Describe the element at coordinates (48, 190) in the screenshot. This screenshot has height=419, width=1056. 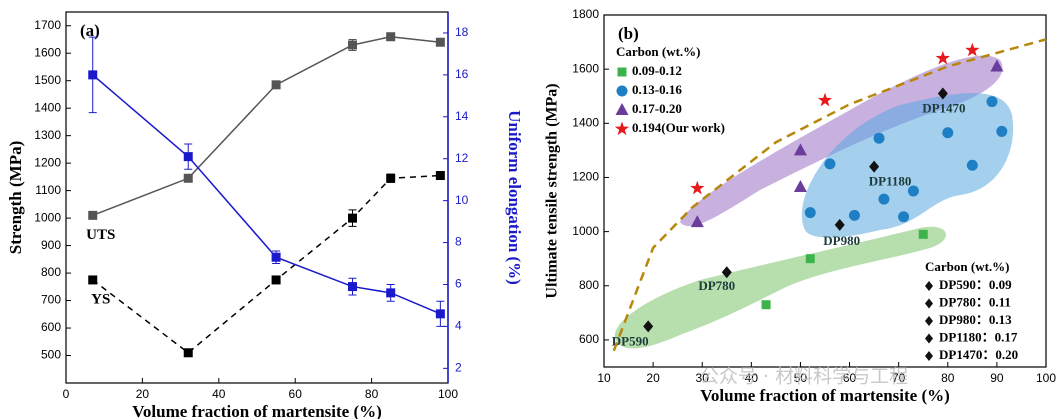
I see `y-tick-label: 1100` at that location.